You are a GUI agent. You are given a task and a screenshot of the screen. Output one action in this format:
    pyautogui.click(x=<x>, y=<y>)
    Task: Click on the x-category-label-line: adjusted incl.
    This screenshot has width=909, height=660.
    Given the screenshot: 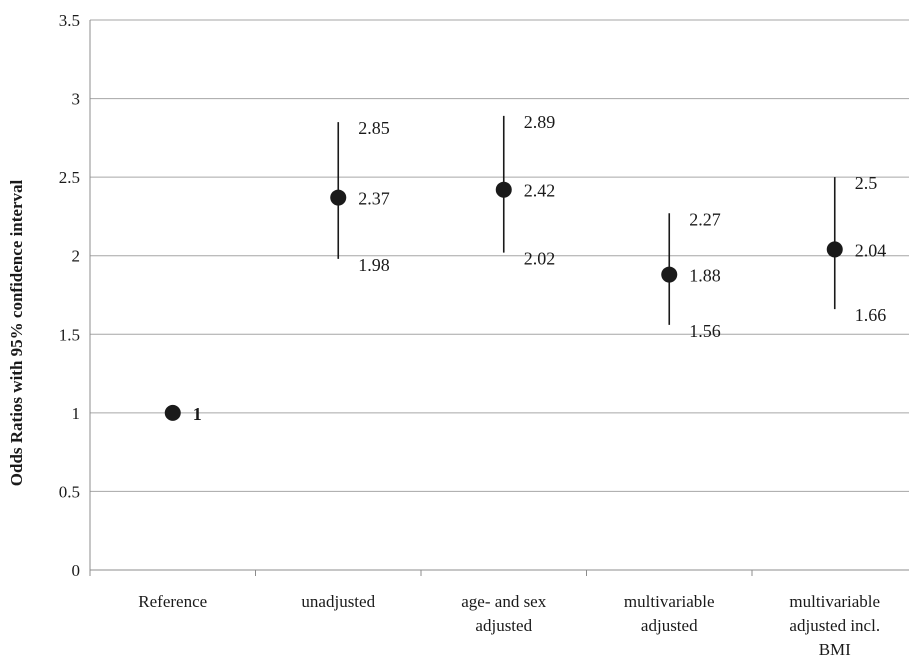 What is the action you would take?
    pyautogui.click(x=834, y=625)
    